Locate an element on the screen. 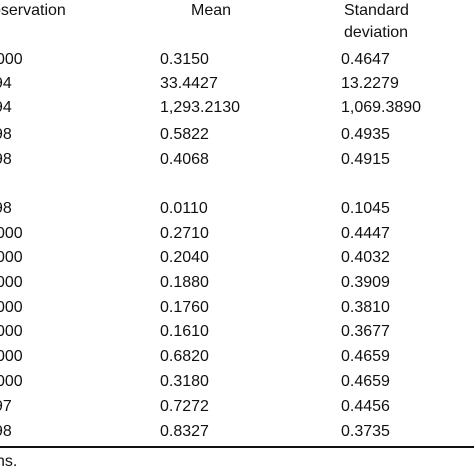  cell-standard-deviation: 0.3677 is located at coordinates (365, 331).